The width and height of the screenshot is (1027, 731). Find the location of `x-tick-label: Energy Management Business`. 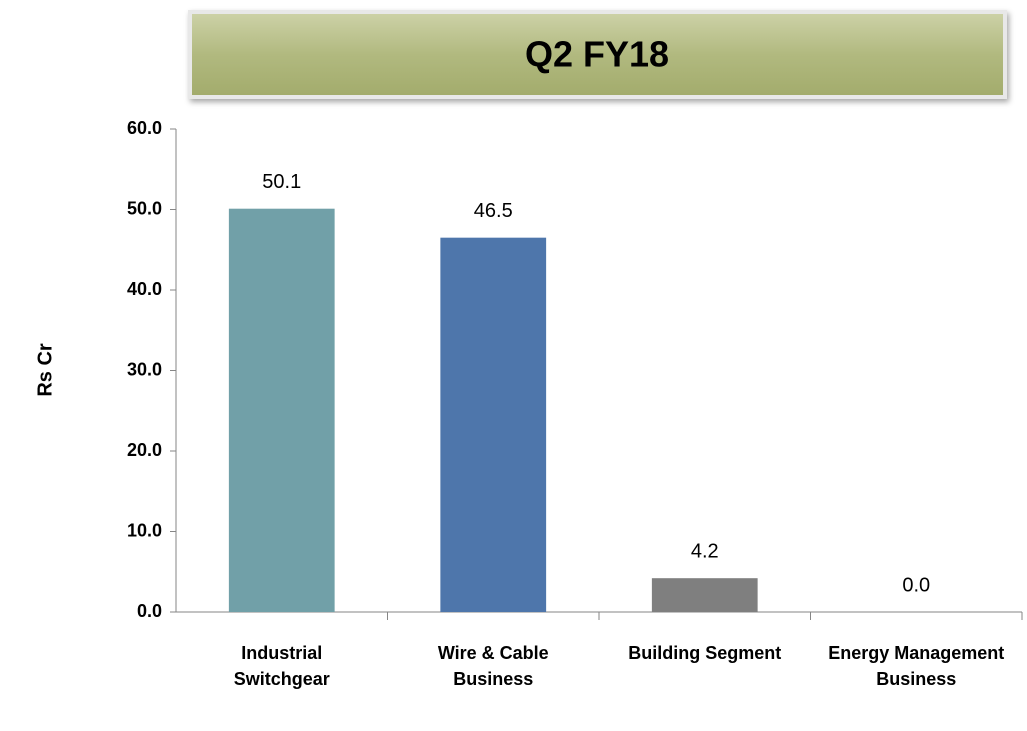

x-tick-label: Energy Management Business is located at coordinates (916, 666).